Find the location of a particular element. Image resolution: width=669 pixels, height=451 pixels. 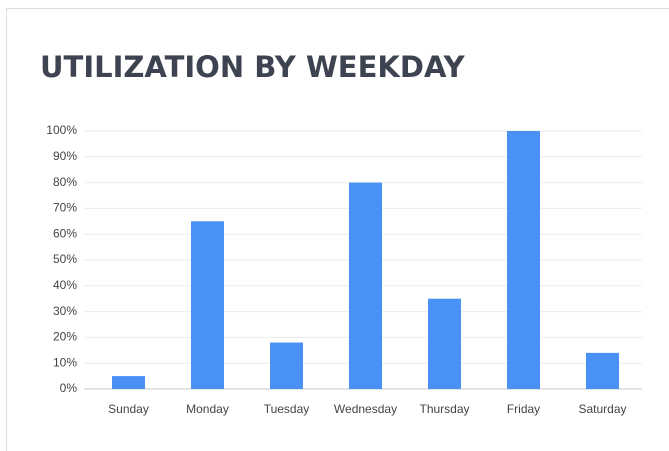

x-tick-label: Monday is located at coordinates (207, 409).